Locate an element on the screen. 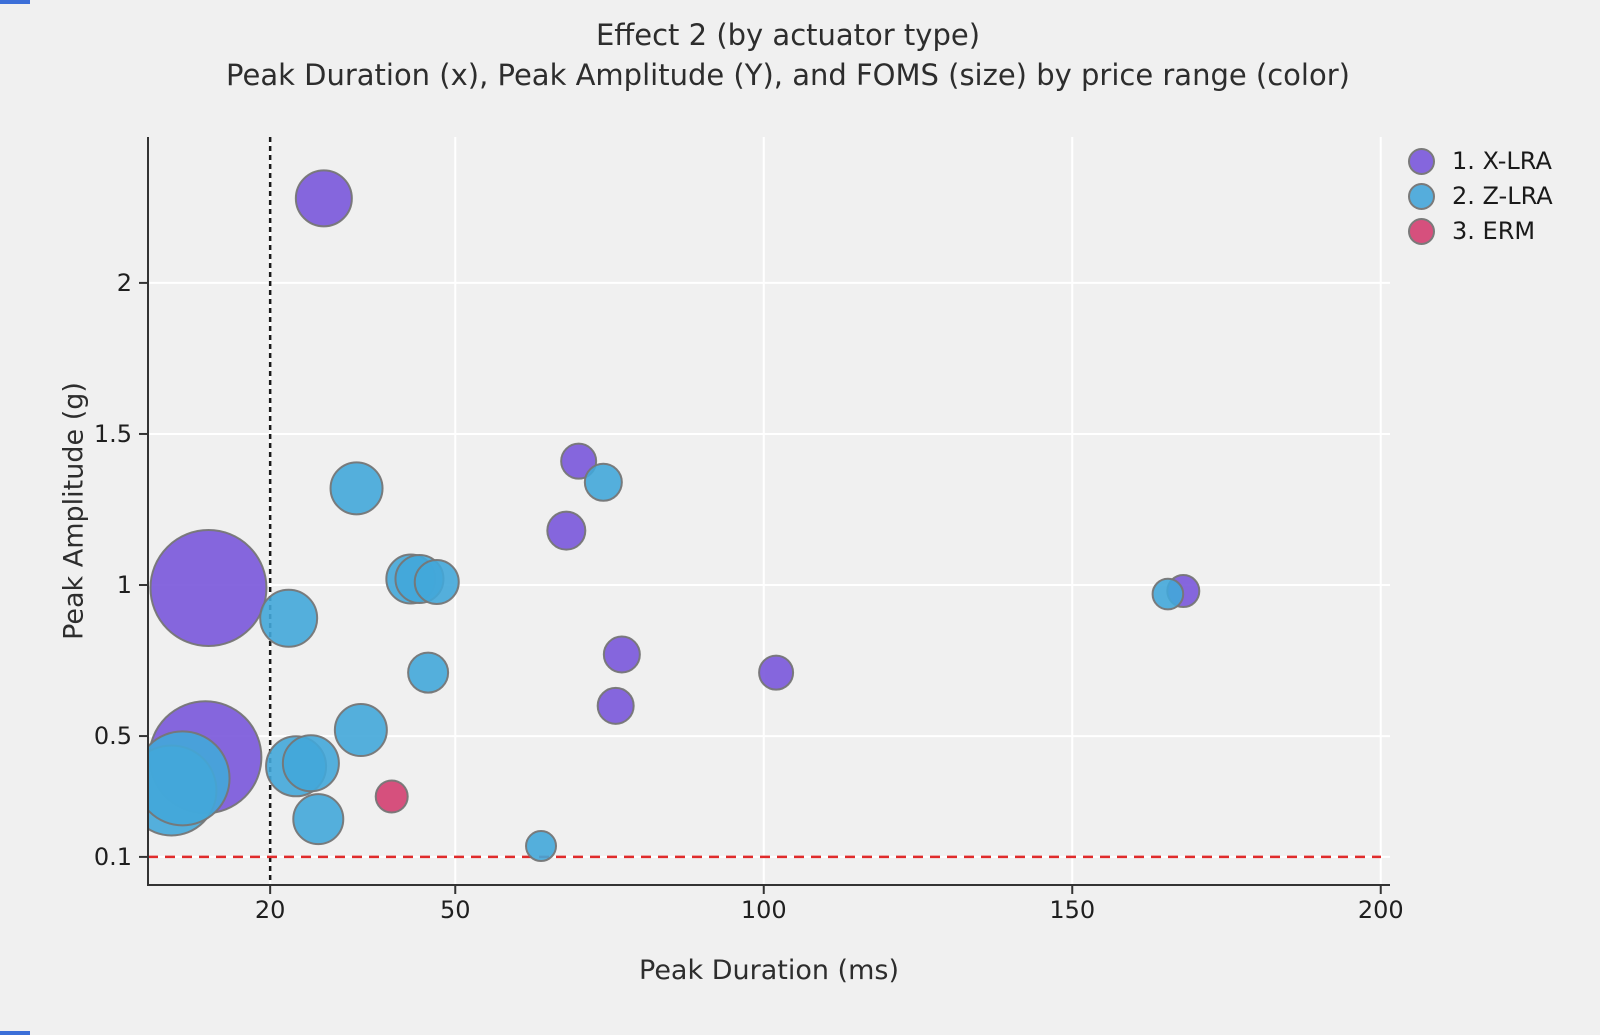  legend-item-z-lra: 2. Z-LRA is located at coordinates (1480, 196).